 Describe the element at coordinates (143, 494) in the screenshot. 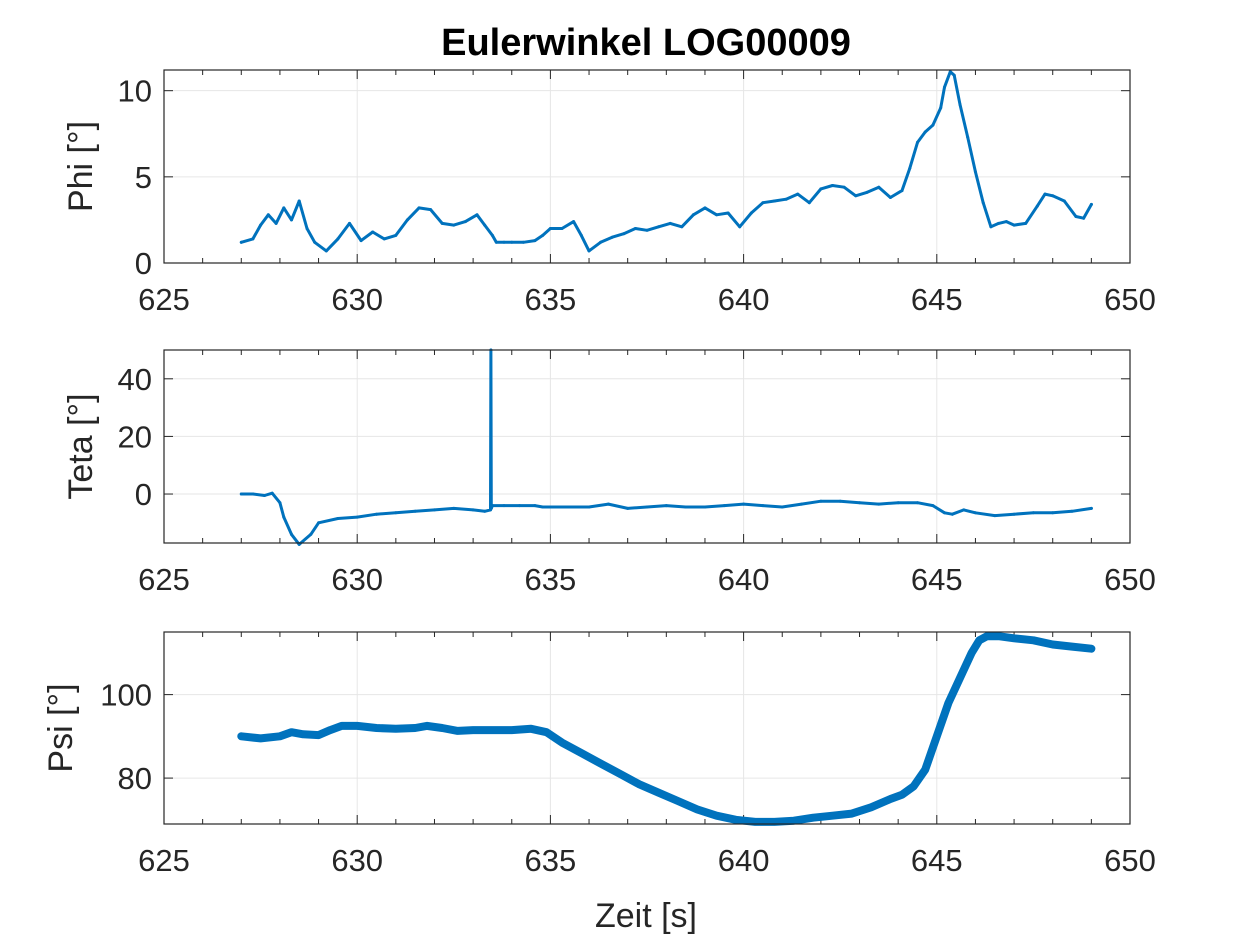

I see `teta-y-tick-label: 0` at that location.